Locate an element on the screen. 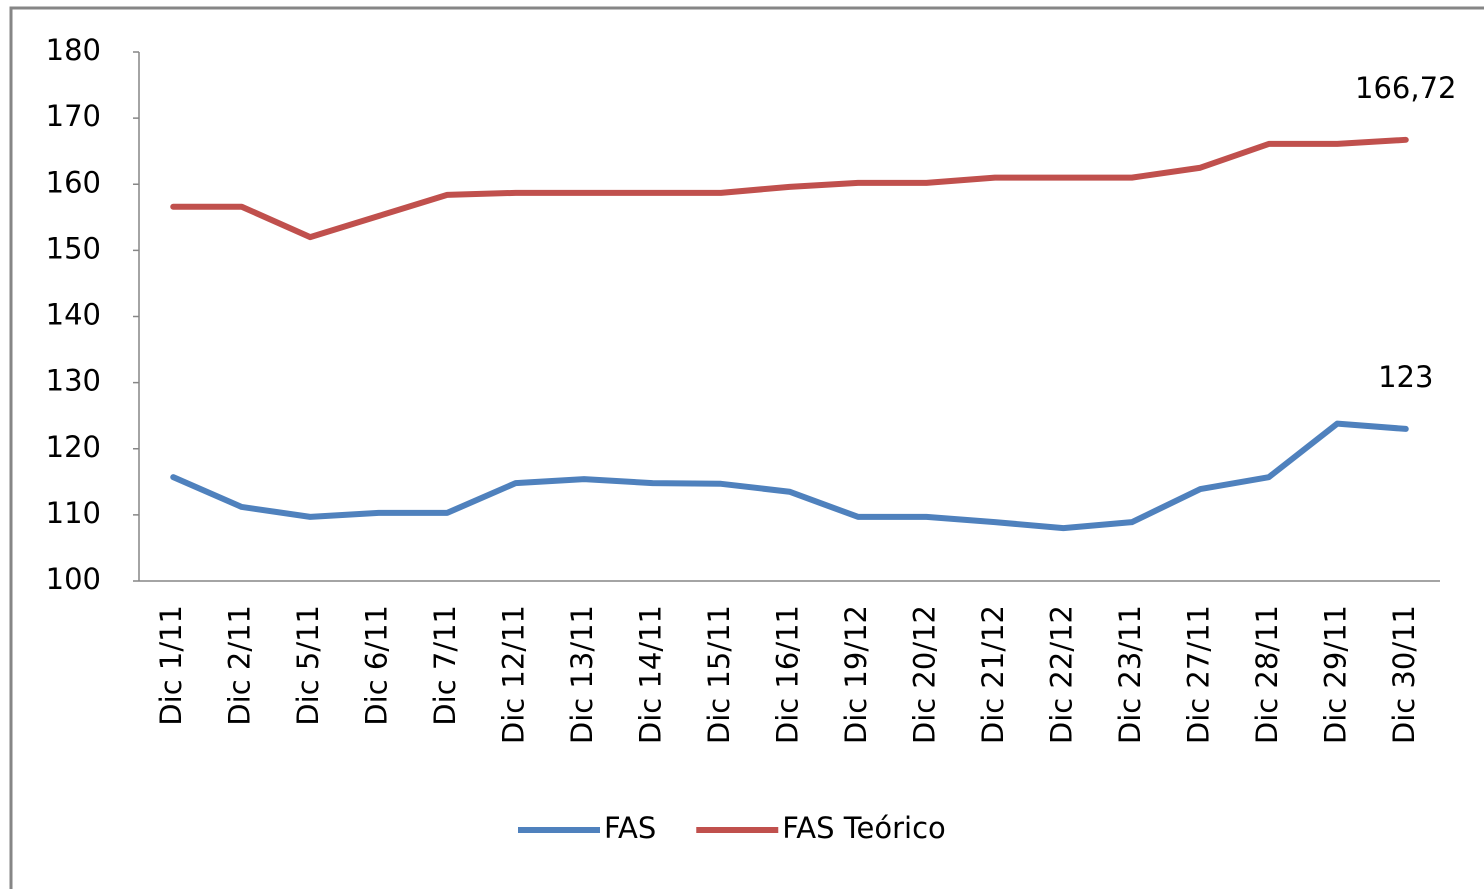 The image size is (1484, 889). x-tick-label: Dic 28/11 is located at coordinates (1267, 674).